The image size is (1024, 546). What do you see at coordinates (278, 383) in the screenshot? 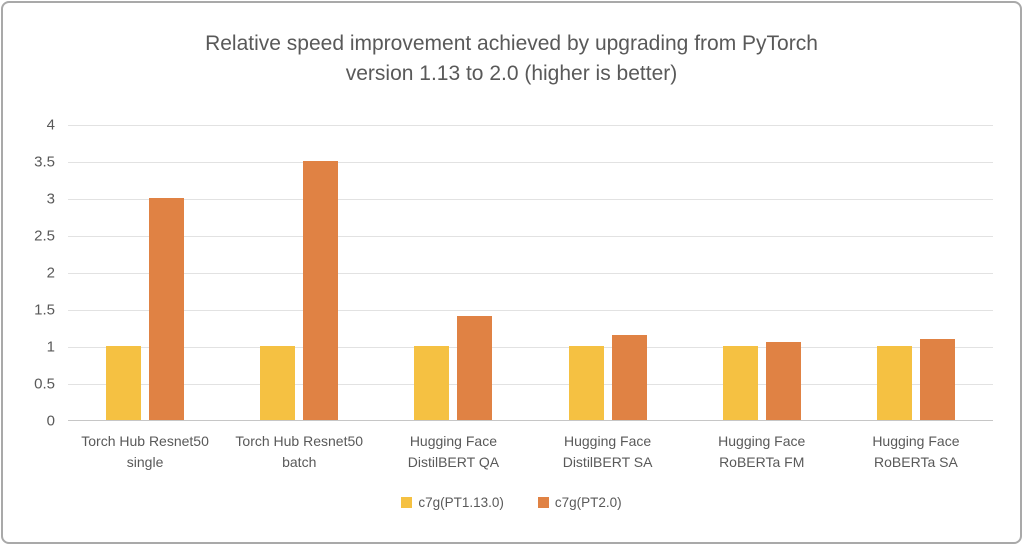
I see `bar-series0-cat1` at bounding box center [278, 383].